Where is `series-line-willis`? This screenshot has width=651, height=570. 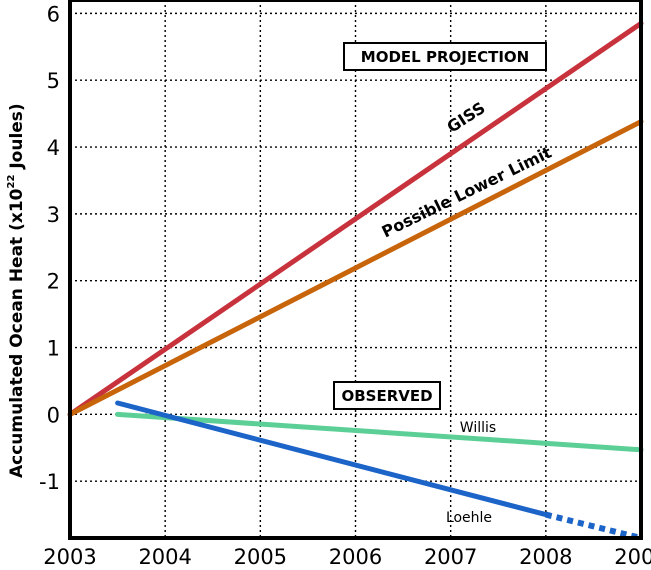 series-line-willis is located at coordinates (379, 432).